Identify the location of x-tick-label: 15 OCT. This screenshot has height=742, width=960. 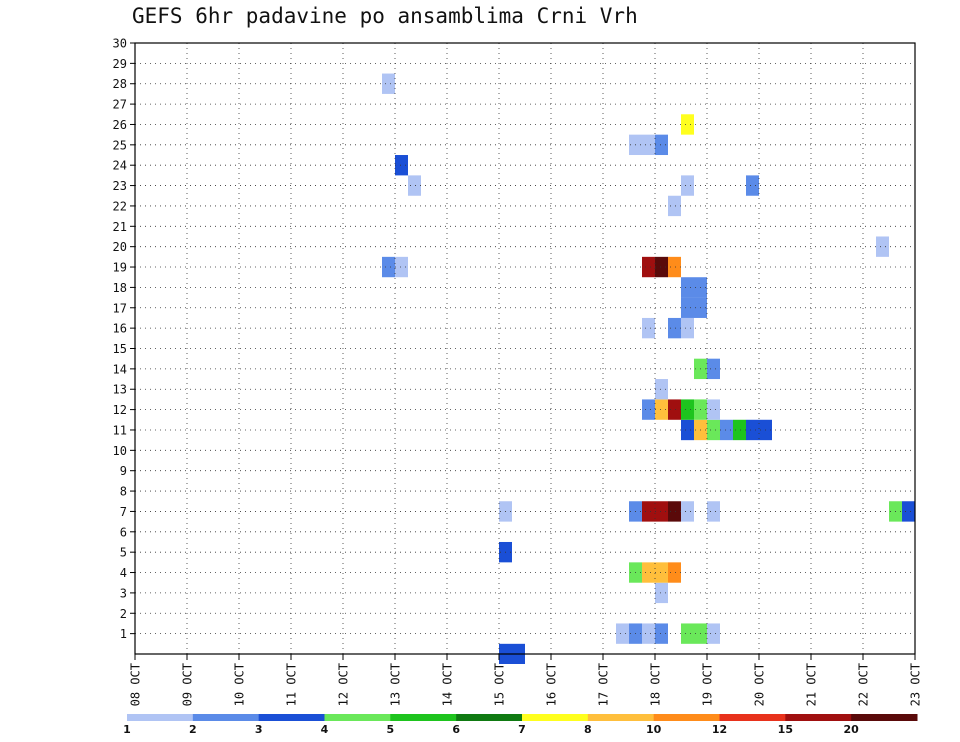
(500, 684).